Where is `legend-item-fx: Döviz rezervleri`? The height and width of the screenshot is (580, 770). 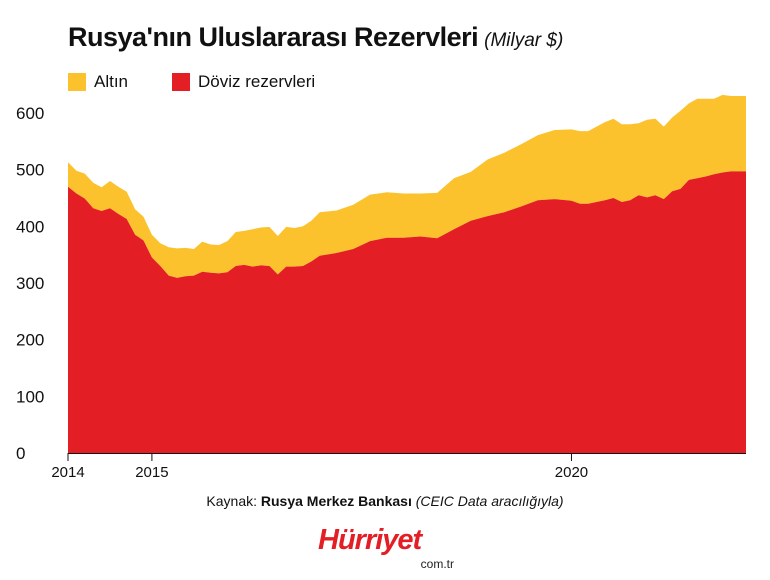 legend-item-fx: Döviz rezervleri is located at coordinates (243, 82).